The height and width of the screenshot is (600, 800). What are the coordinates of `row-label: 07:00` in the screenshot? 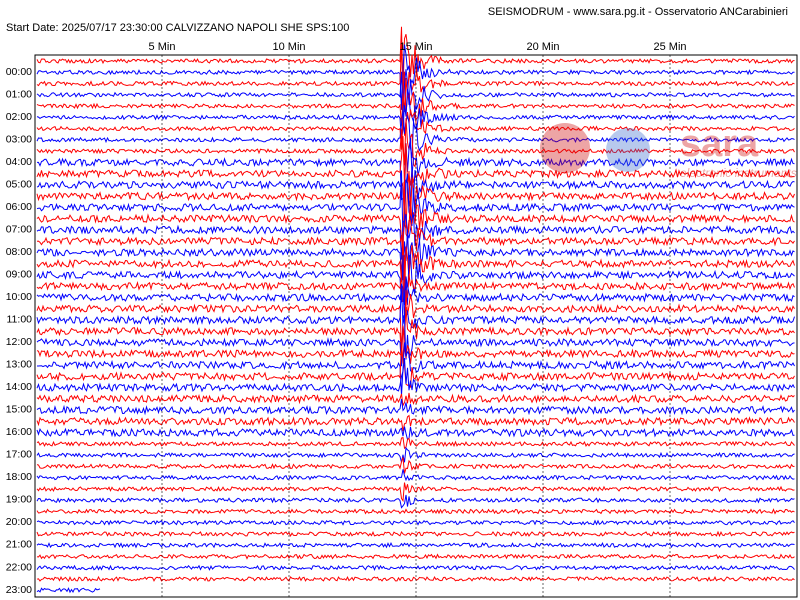 It's located at (19, 229).